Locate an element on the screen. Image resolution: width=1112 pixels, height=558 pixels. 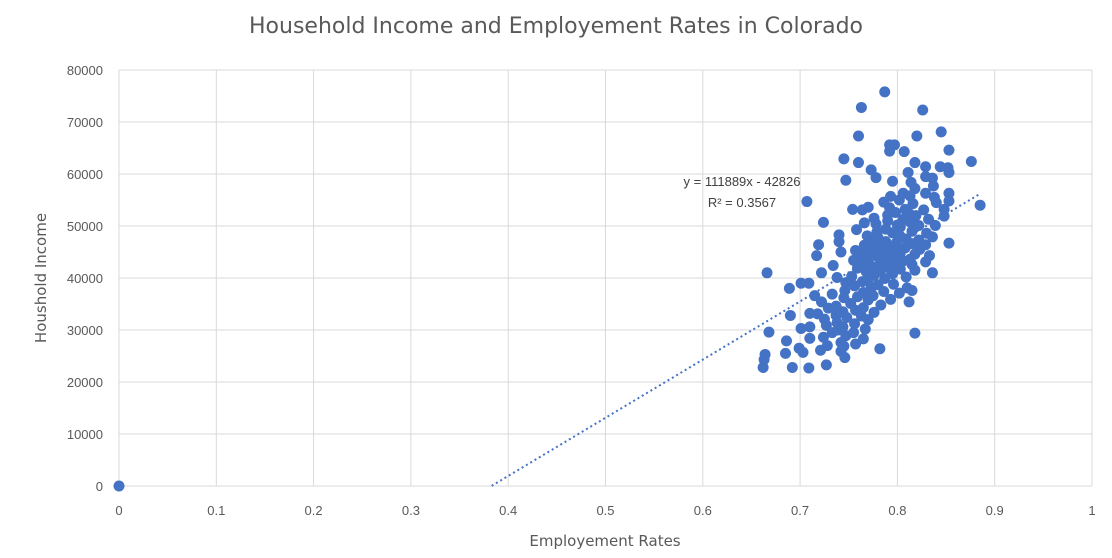
trendline-r-squared: R² = 0.3567 is located at coordinates (742, 202).